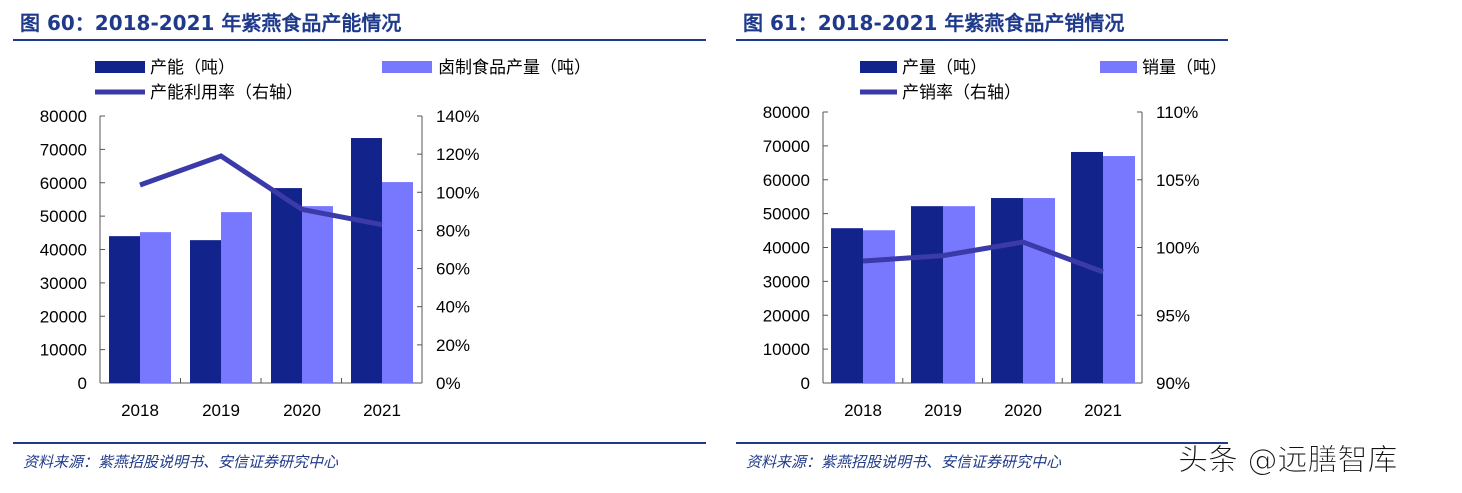 This screenshot has height=493, width=1462. What do you see at coordinates (226, 93) in the screenshot?
I see `legend-label: 产能利用率（右轴）` at bounding box center [226, 93].